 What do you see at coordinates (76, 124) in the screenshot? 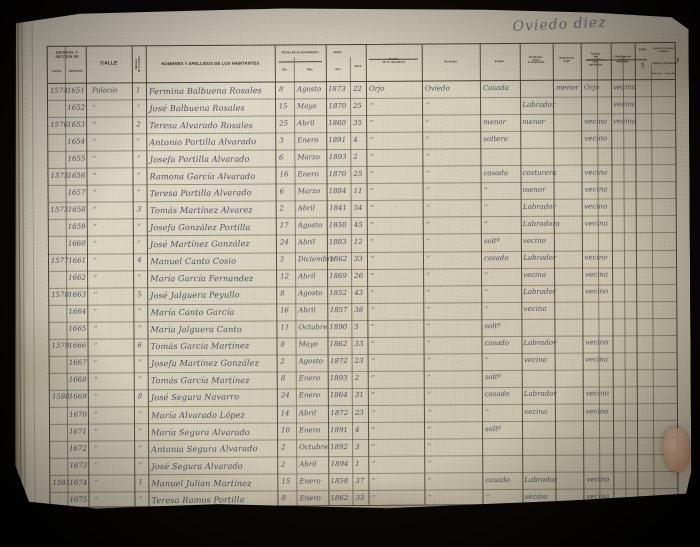
I see `handwritten-entry: 1653` at bounding box center [76, 124].